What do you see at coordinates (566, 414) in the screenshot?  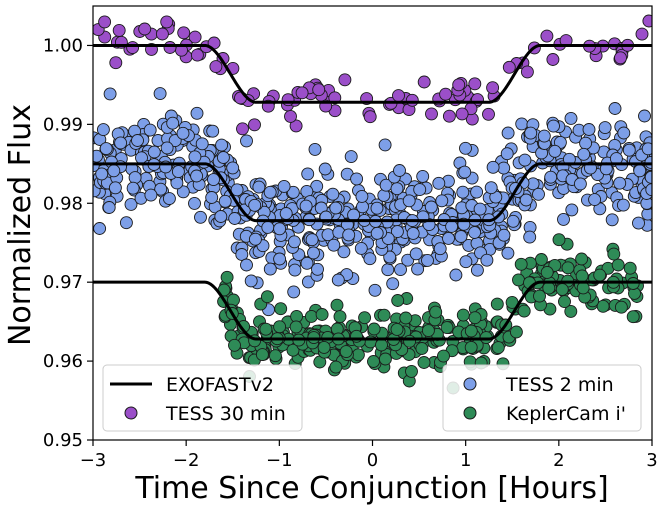 I see `legend-keplercam-label: KeplerCam i'` at bounding box center [566, 414].